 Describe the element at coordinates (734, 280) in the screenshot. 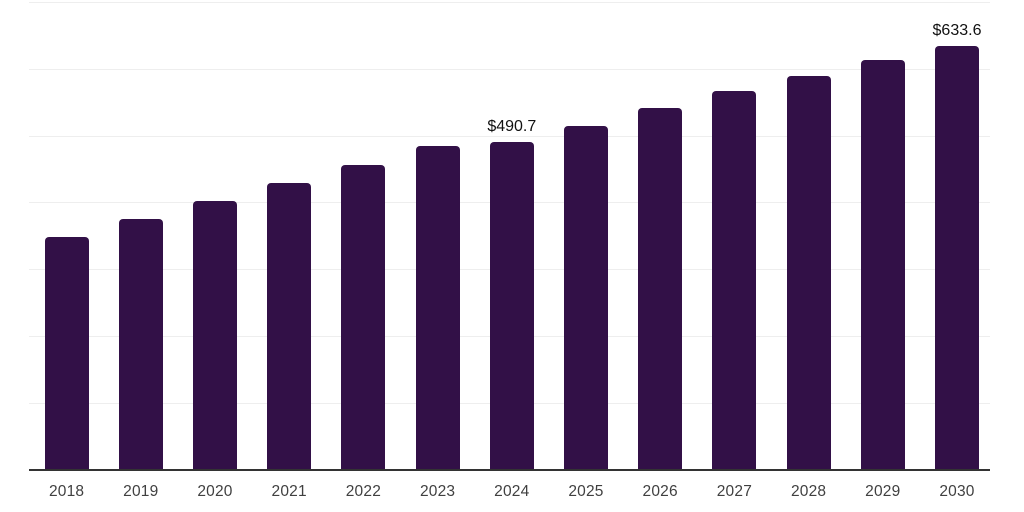

I see `bar-2027` at that location.